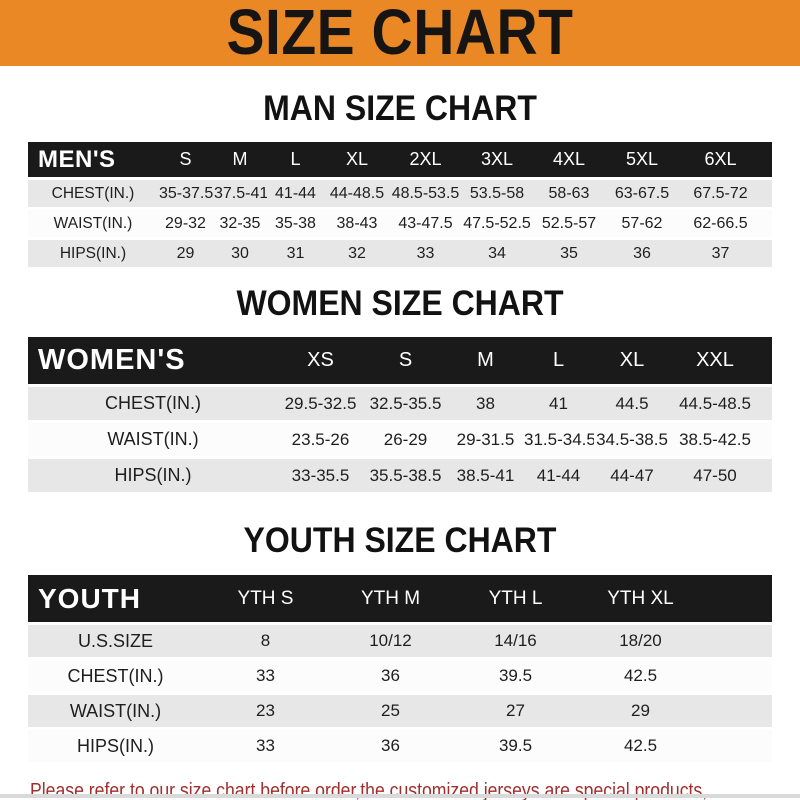  Describe the element at coordinates (515, 710) in the screenshot. I see `size-value: 27` at that location.